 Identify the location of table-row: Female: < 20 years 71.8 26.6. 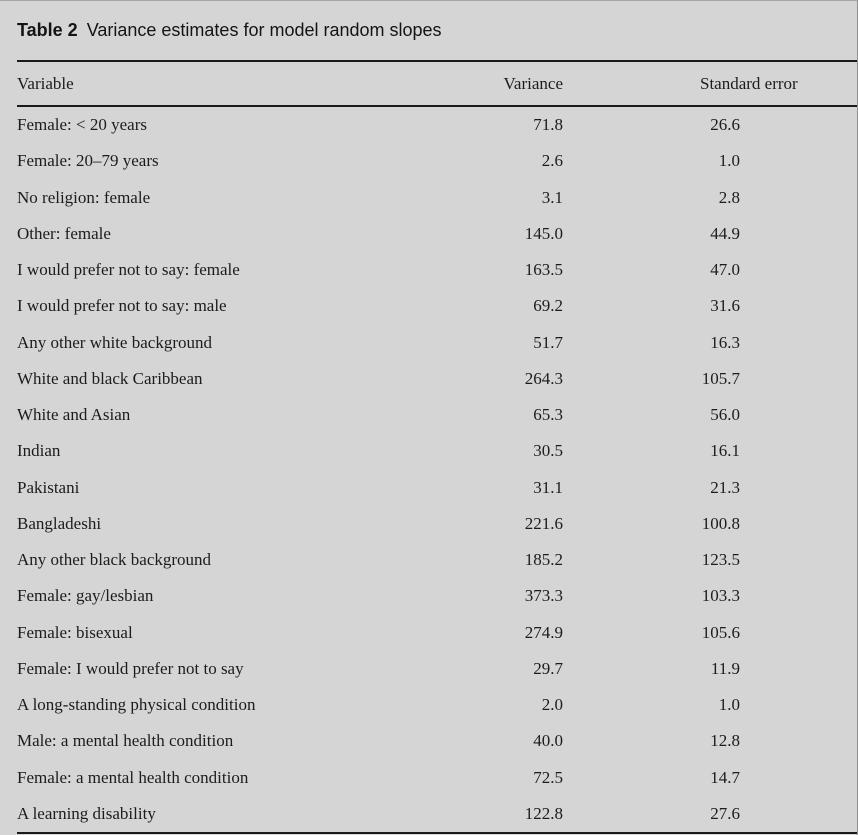
(437, 124).